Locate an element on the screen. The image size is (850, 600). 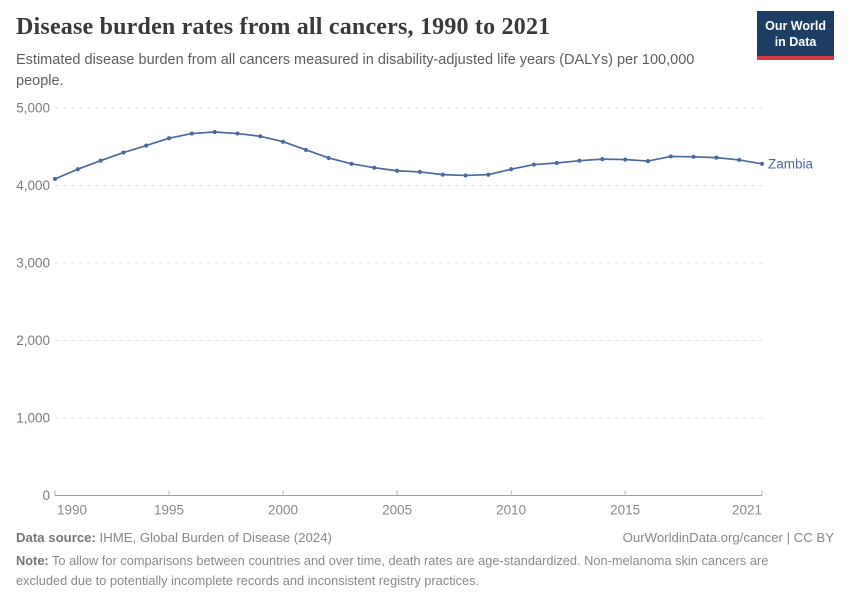
data-point-zambia-2011 is located at coordinates (534, 164).